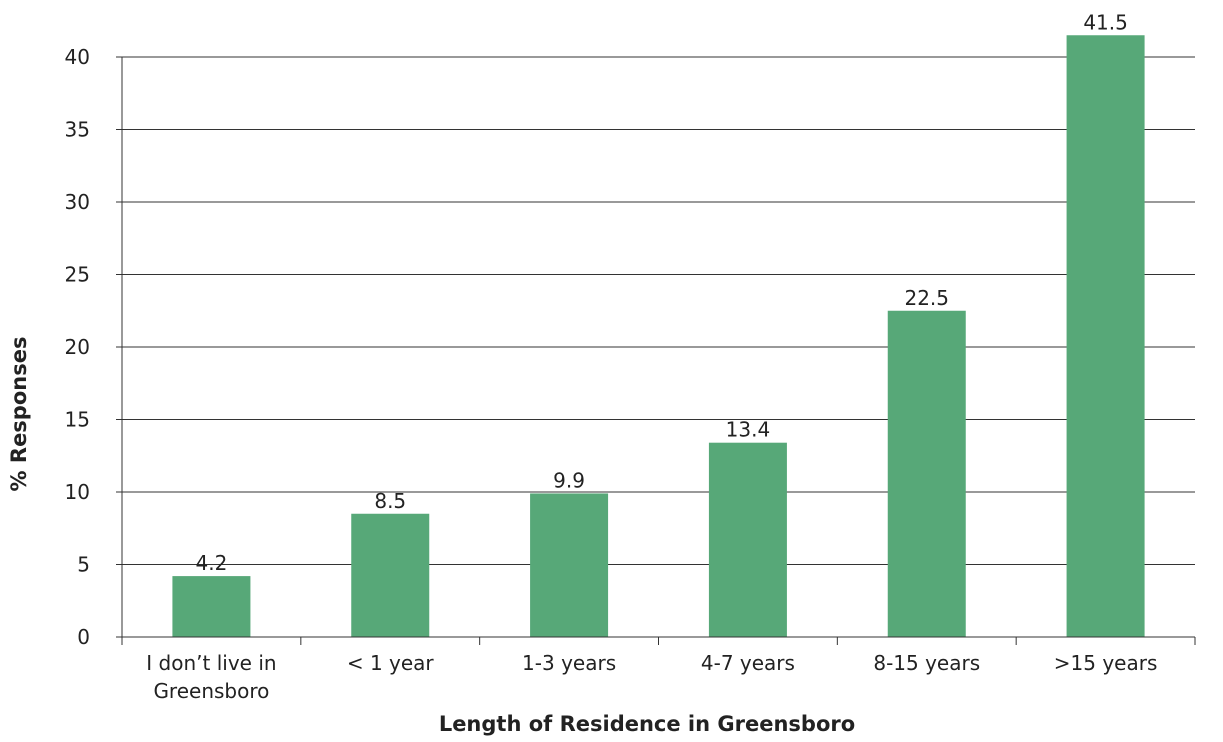 This screenshot has height=742, width=1223. I want to click on x-tick-label: < 1 year, so click(391, 663).